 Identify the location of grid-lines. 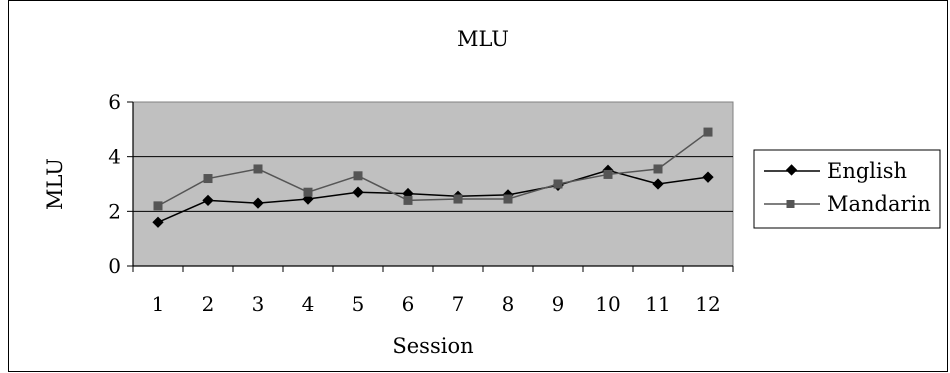
(433, 184).